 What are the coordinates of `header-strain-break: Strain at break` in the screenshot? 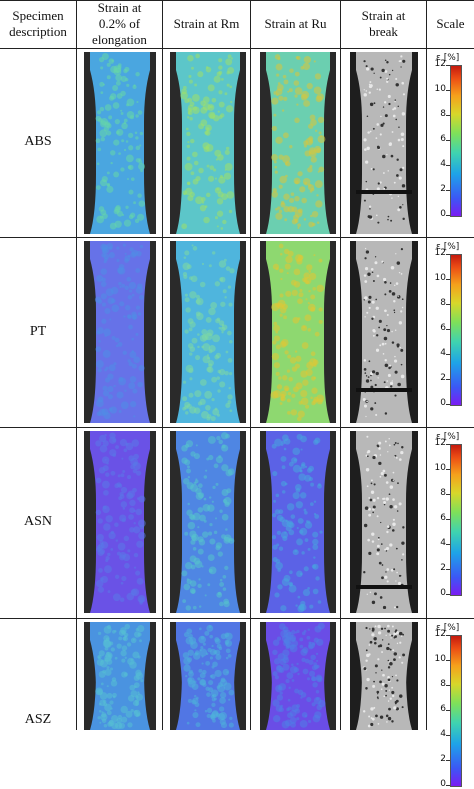 It's located at (383, 23).